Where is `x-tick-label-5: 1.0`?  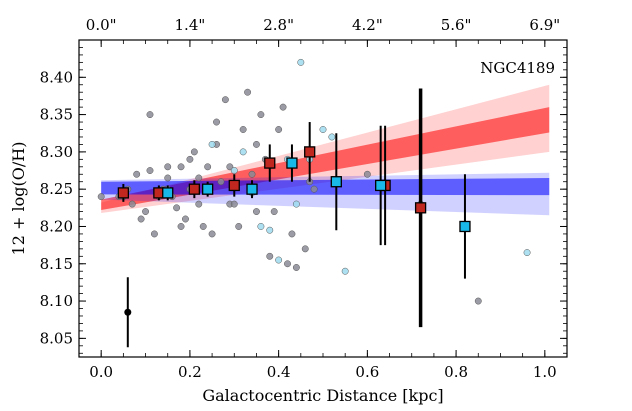 x-tick-label-5: 1.0 is located at coordinates (545, 372).